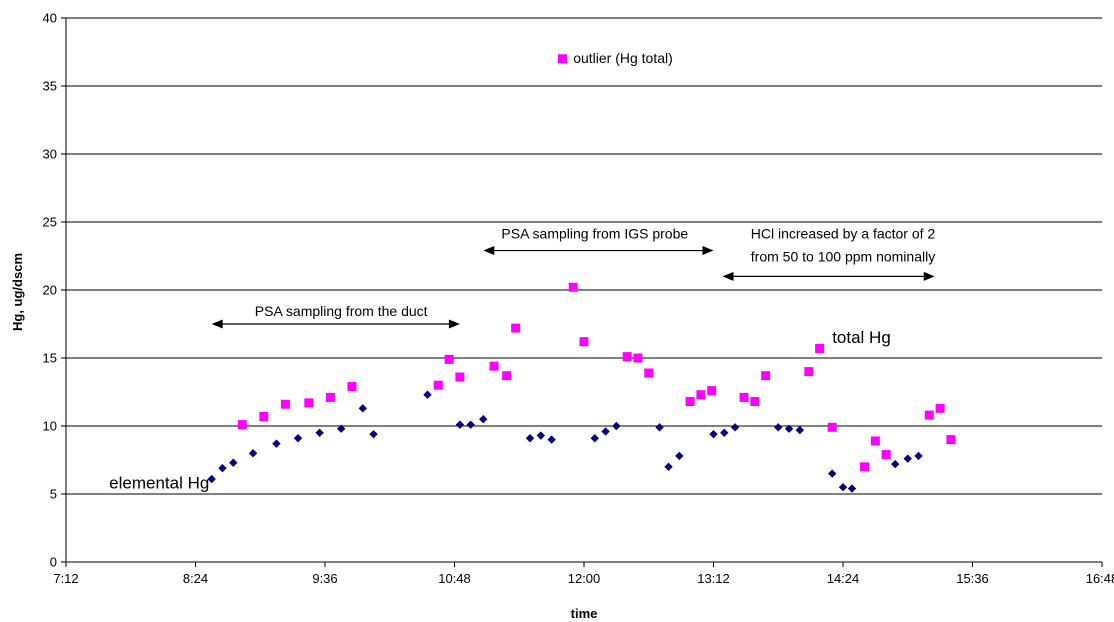  What do you see at coordinates (65, 578) in the screenshot?
I see `x-tick-label: 7:12` at bounding box center [65, 578].